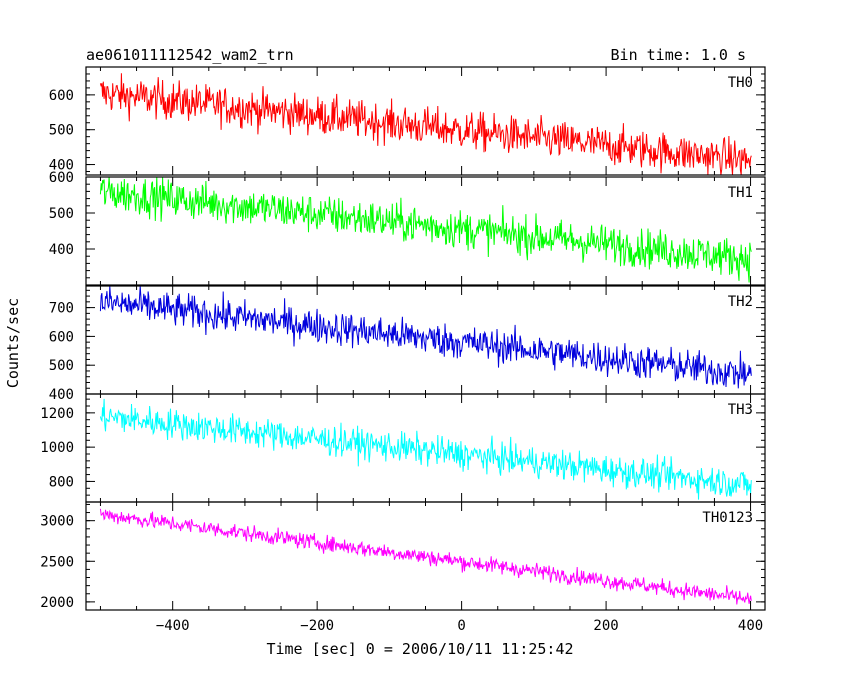  I want to click on panel-name-label: TH0123, so click(727, 518).